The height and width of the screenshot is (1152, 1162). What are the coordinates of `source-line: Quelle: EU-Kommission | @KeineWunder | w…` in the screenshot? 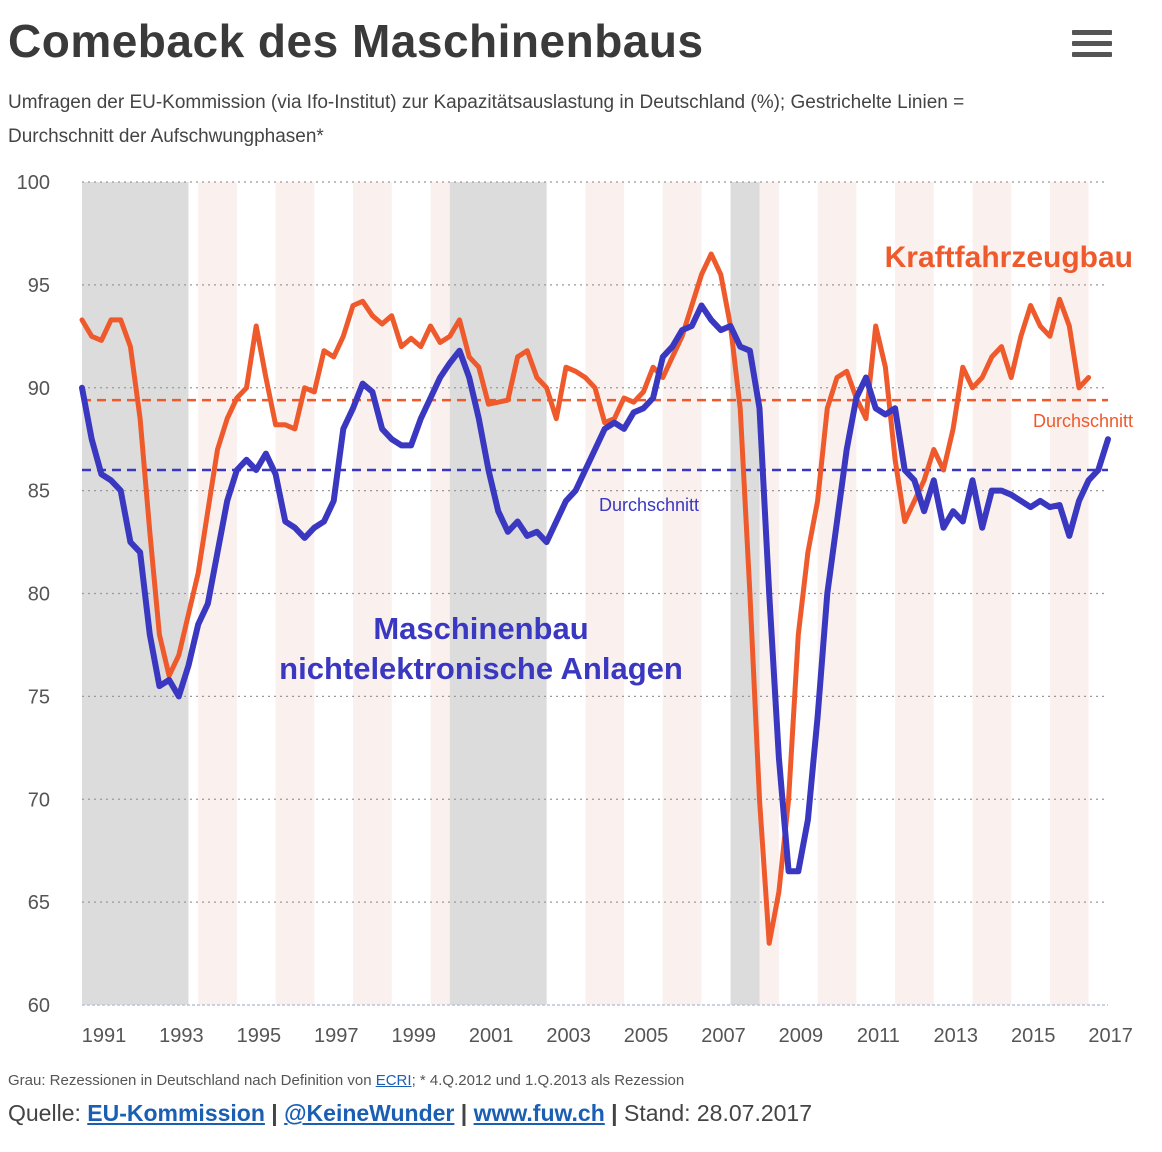 It's located at (410, 1113).